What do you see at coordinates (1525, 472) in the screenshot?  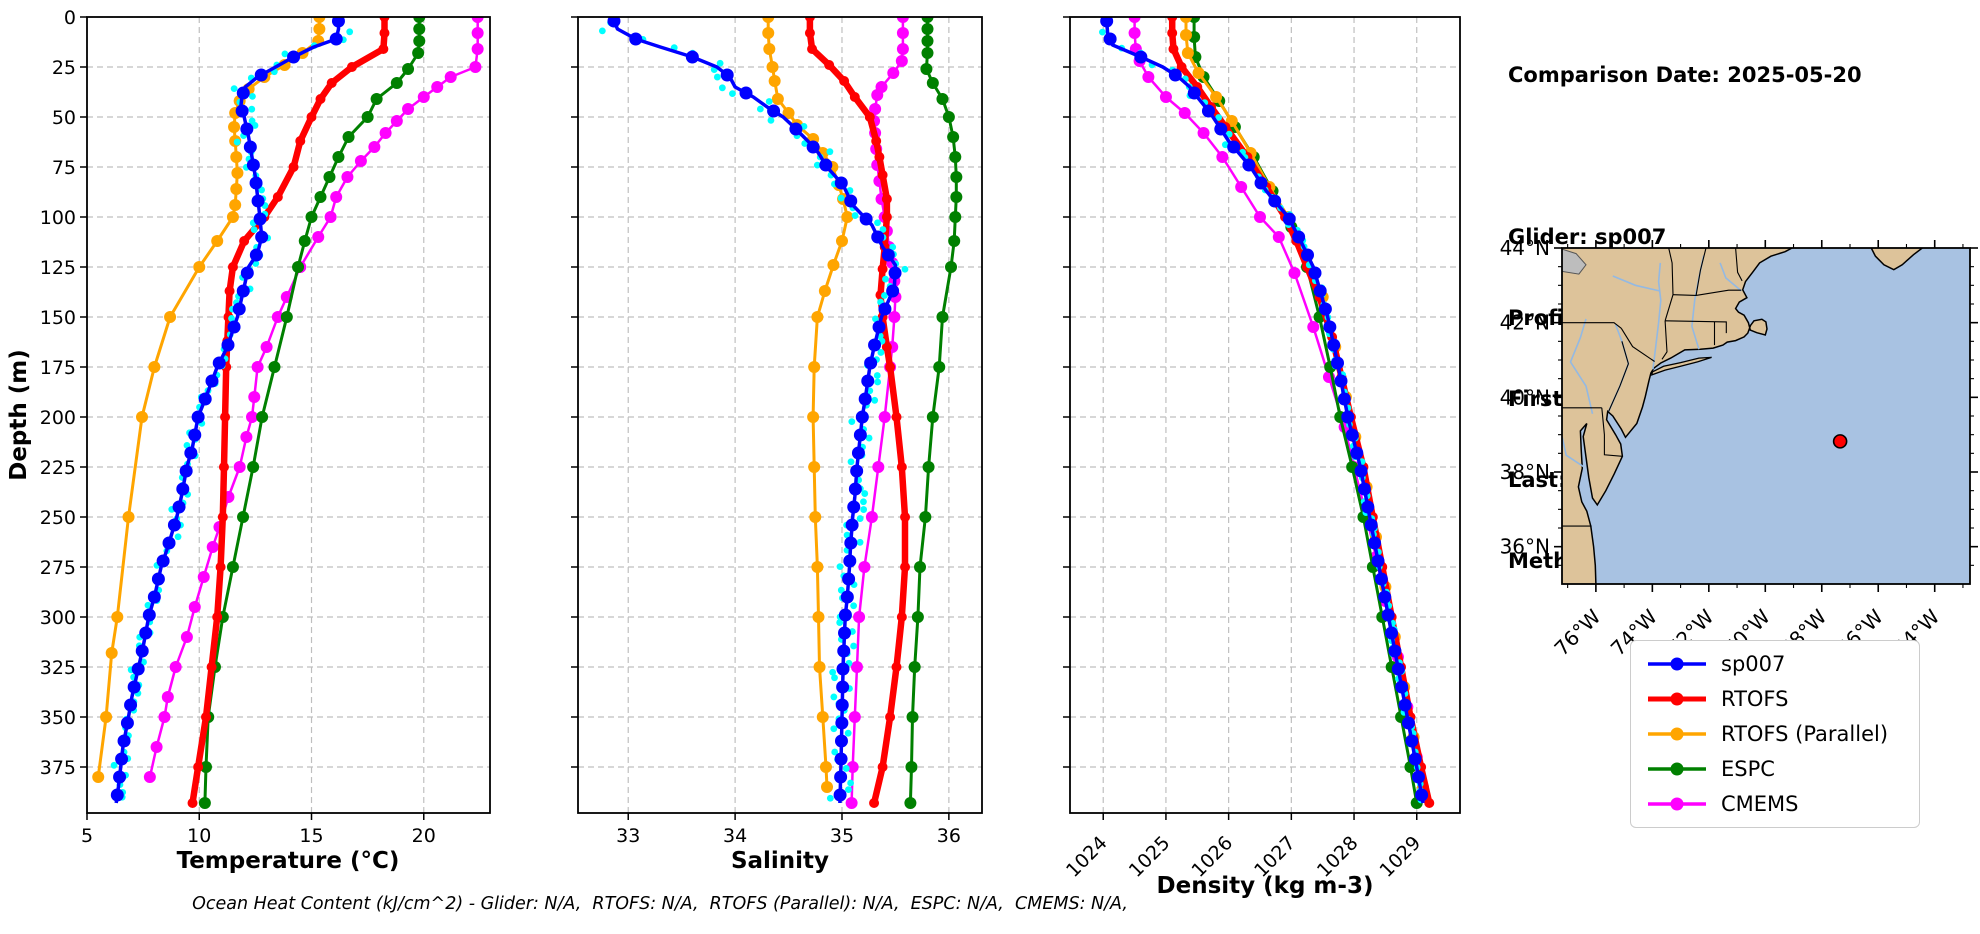 I see `lat-tick-label: 38°N` at bounding box center [1525, 472].